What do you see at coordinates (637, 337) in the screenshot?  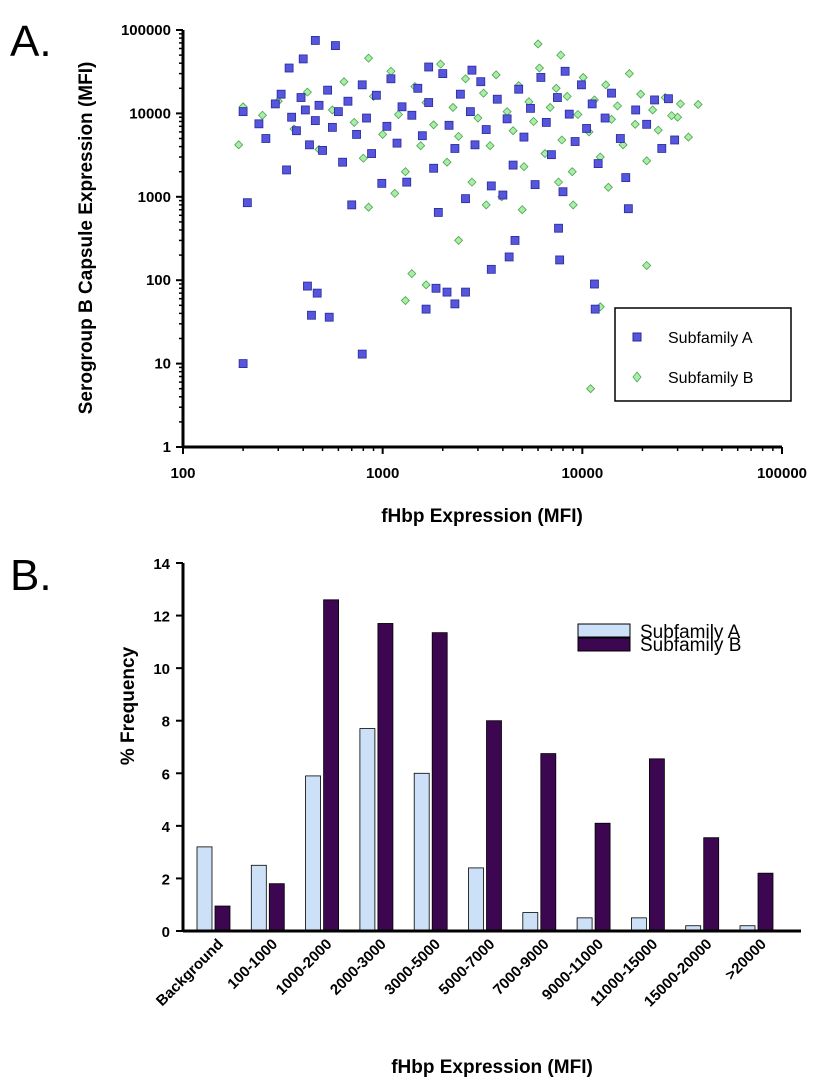 I see `legend-marker-subfamily-a` at bounding box center [637, 337].